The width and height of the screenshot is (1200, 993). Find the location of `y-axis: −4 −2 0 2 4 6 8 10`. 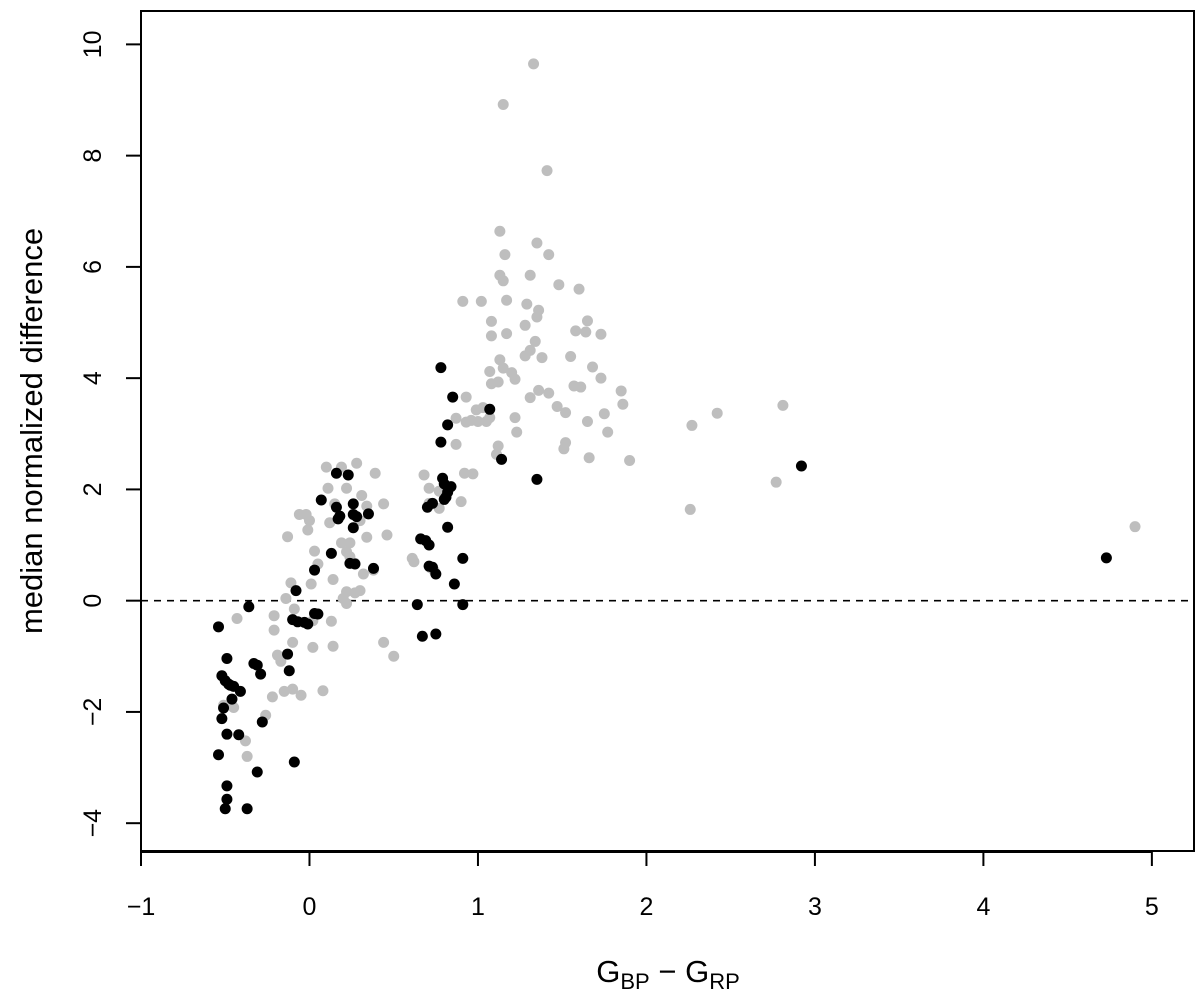

y-axis: −4 −2 0 2 4 6 8 10 is located at coordinates (110, 434).